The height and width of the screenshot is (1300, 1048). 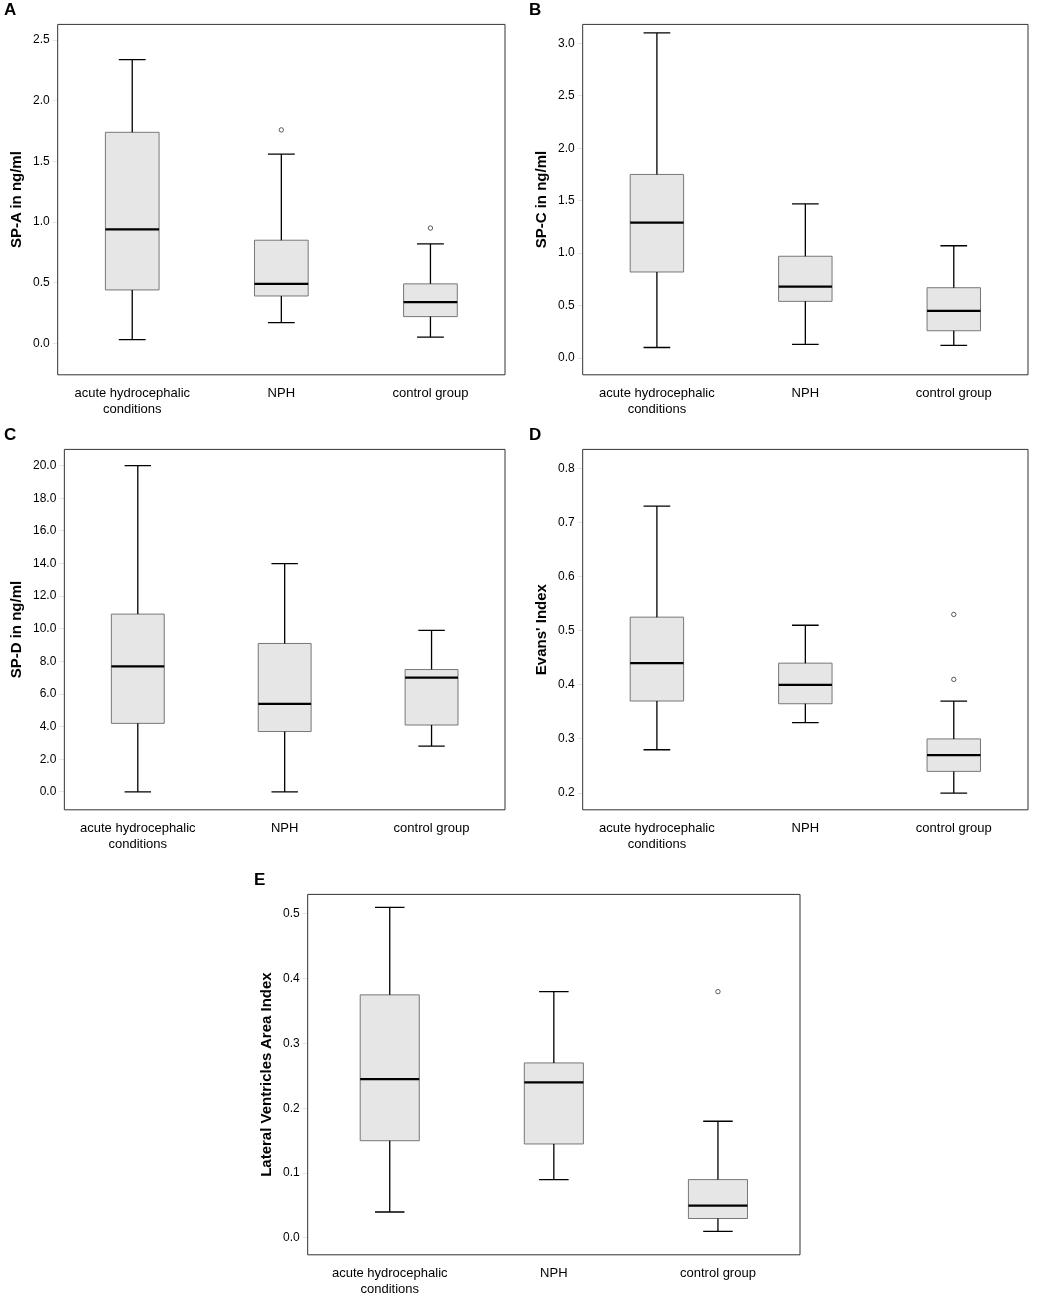 What do you see at coordinates (566, 575) in the screenshot?
I see `y-tick-label: 0.6` at bounding box center [566, 575].